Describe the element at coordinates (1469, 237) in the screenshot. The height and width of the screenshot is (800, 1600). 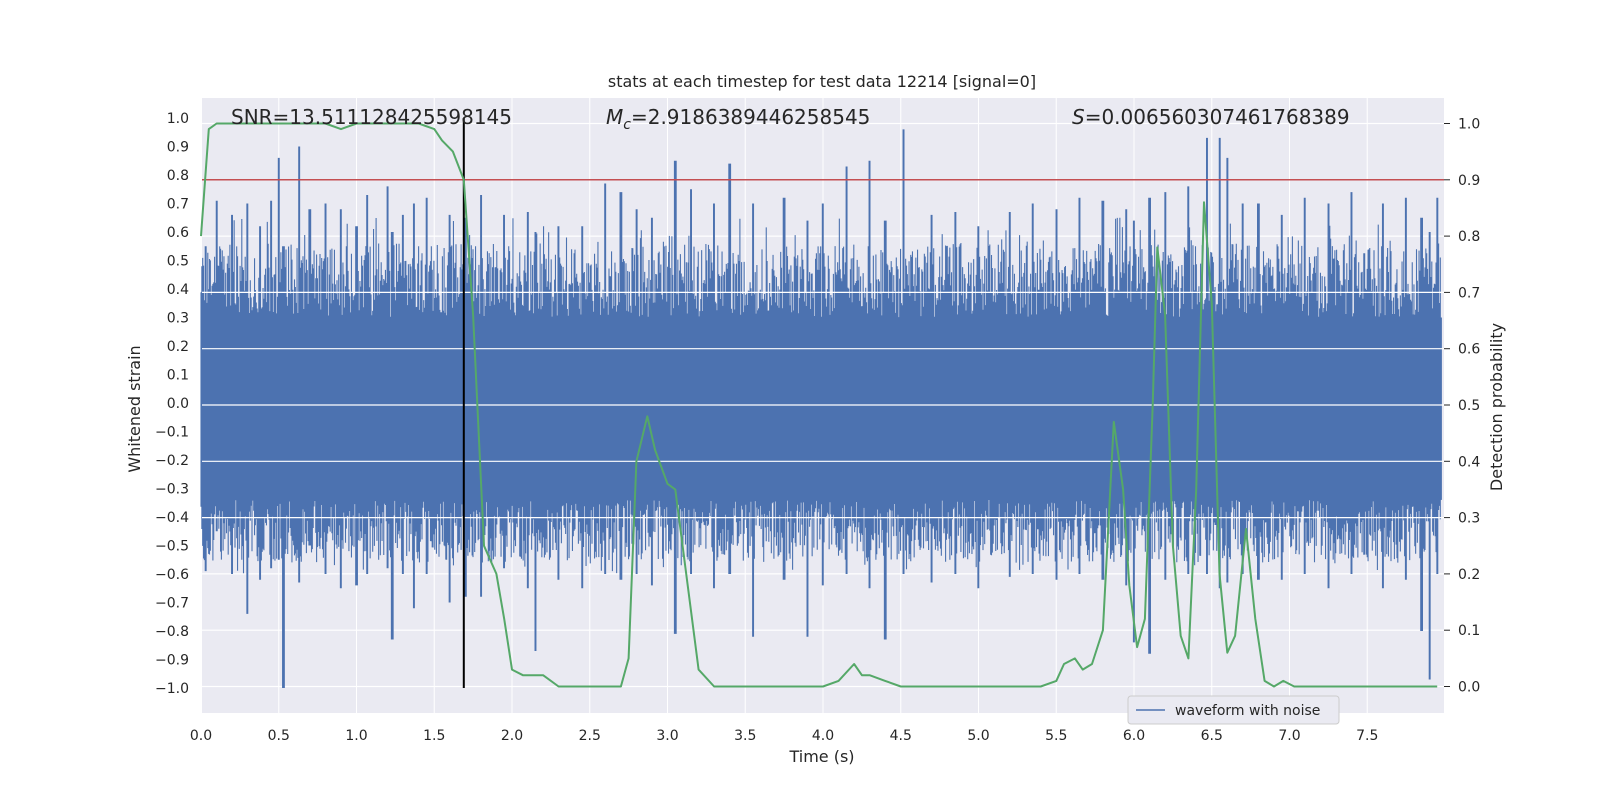
I see `y2-tick-label: 0.8` at that location.